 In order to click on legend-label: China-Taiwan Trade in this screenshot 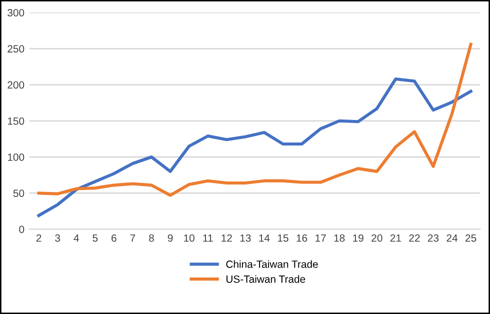, I will do `click(272, 264)`.